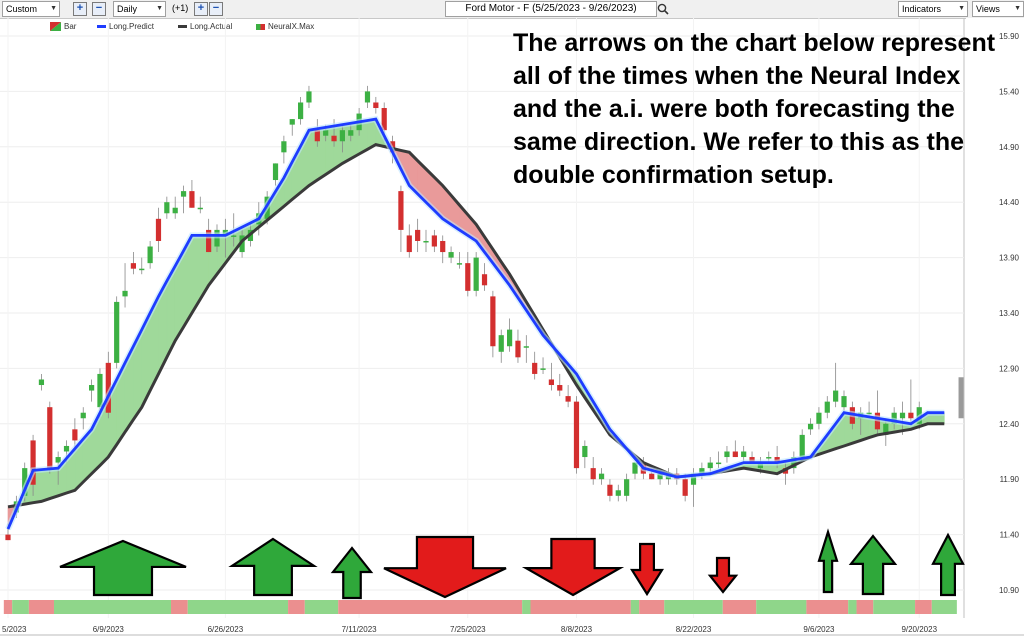  What do you see at coordinates (922, 9) in the screenshot?
I see `indicators-button-label: Indicators` at bounding box center [922, 9].